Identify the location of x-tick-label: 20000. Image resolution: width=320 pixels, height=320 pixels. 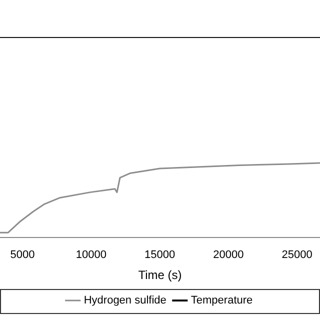
(228, 255).